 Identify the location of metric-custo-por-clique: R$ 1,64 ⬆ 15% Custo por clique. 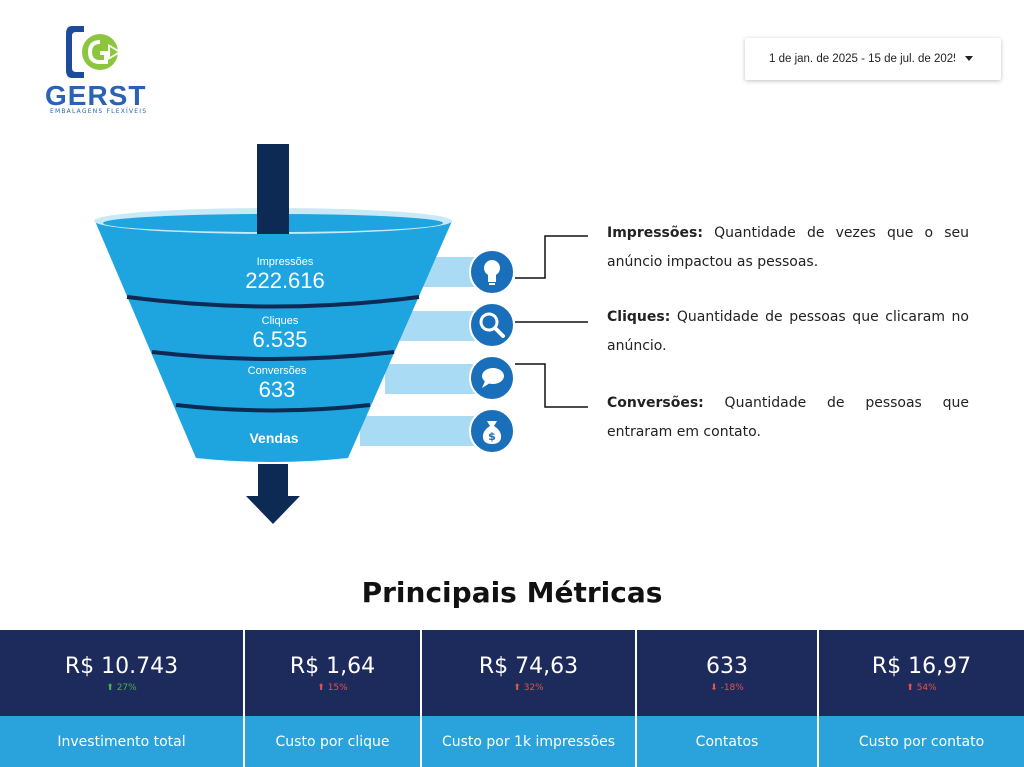
(333, 698).